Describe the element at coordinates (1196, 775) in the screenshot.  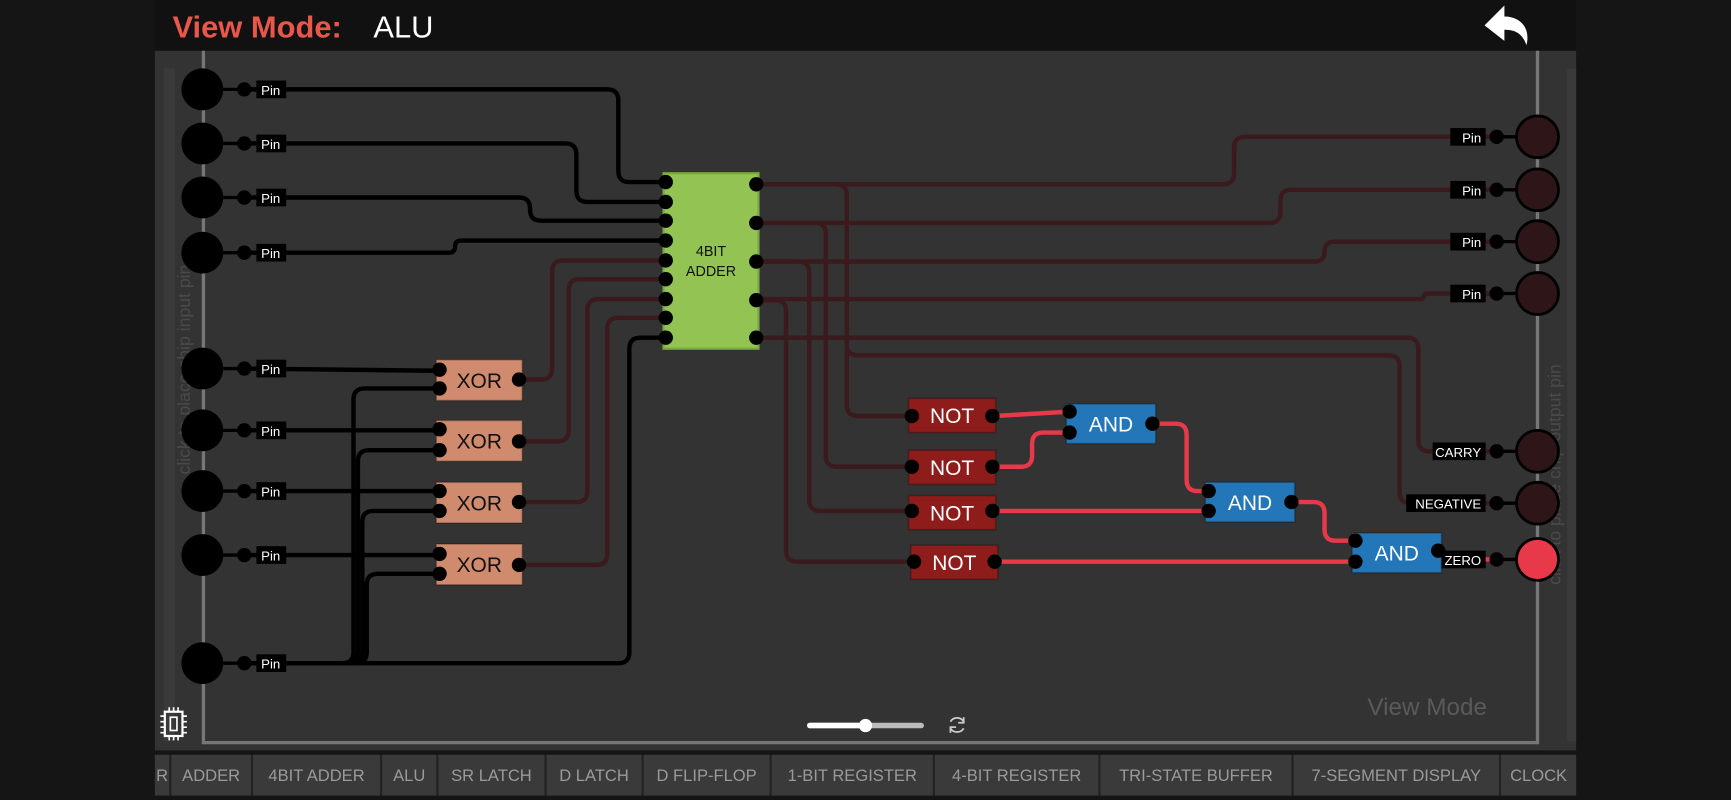
I see `tab-tri-state-buffer: TRI-STATE BUFFER` at that location.